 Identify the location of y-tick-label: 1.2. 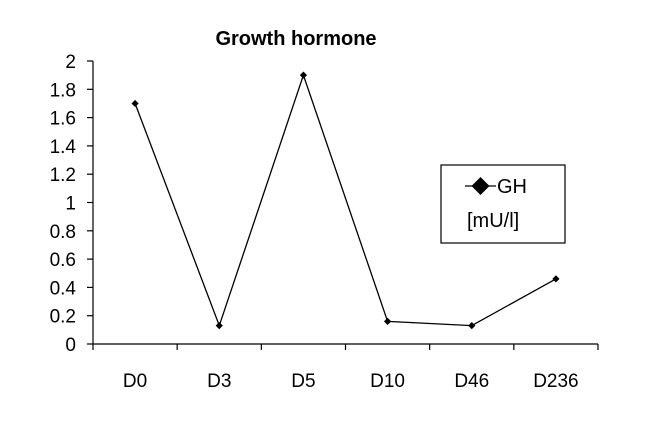
(63, 175).